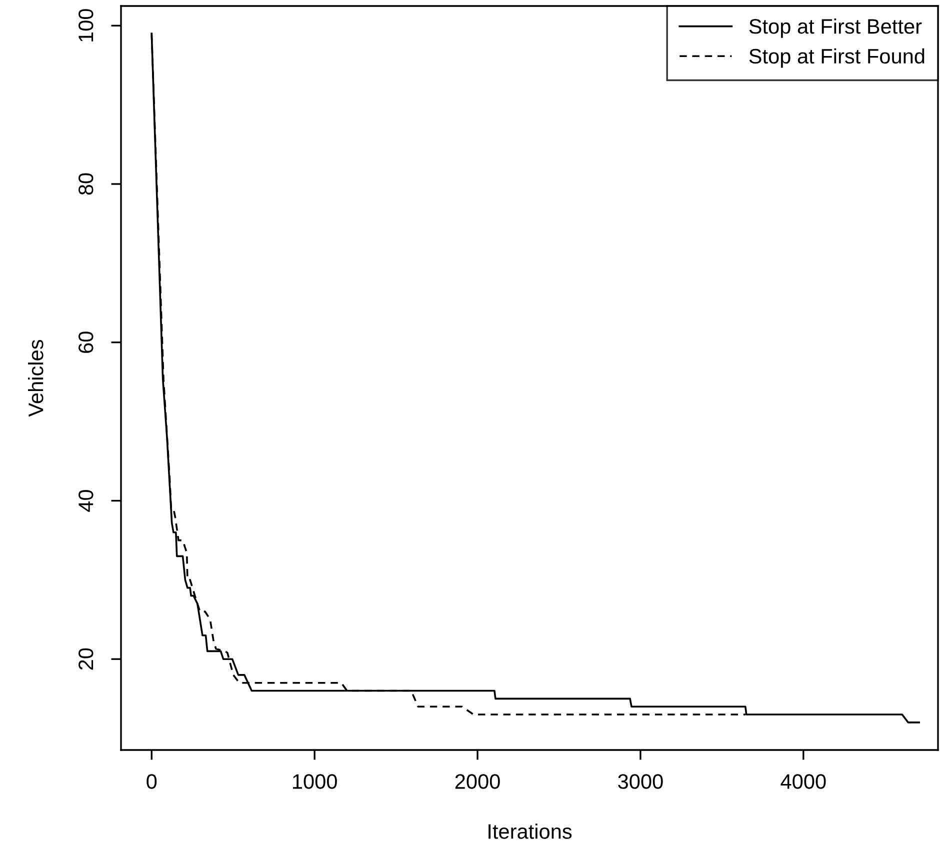 This screenshot has width=940, height=864. What do you see at coordinates (86, 184) in the screenshot?
I see `y-tick-label: 80` at bounding box center [86, 184].